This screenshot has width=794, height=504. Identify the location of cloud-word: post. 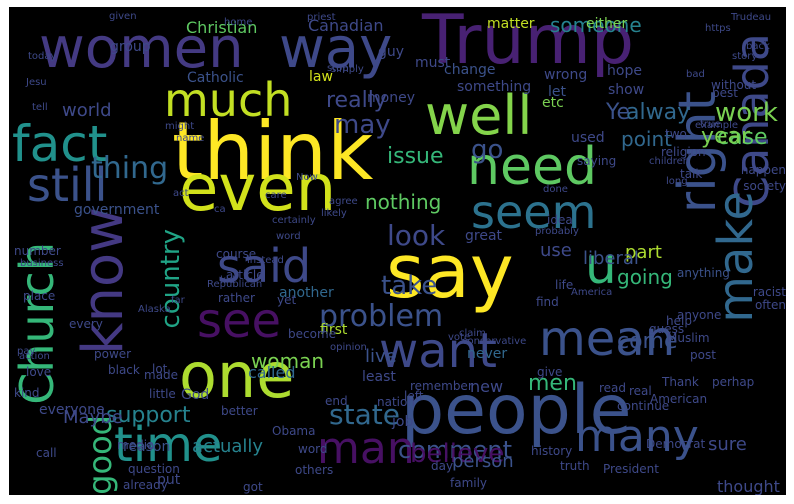
(703, 355).